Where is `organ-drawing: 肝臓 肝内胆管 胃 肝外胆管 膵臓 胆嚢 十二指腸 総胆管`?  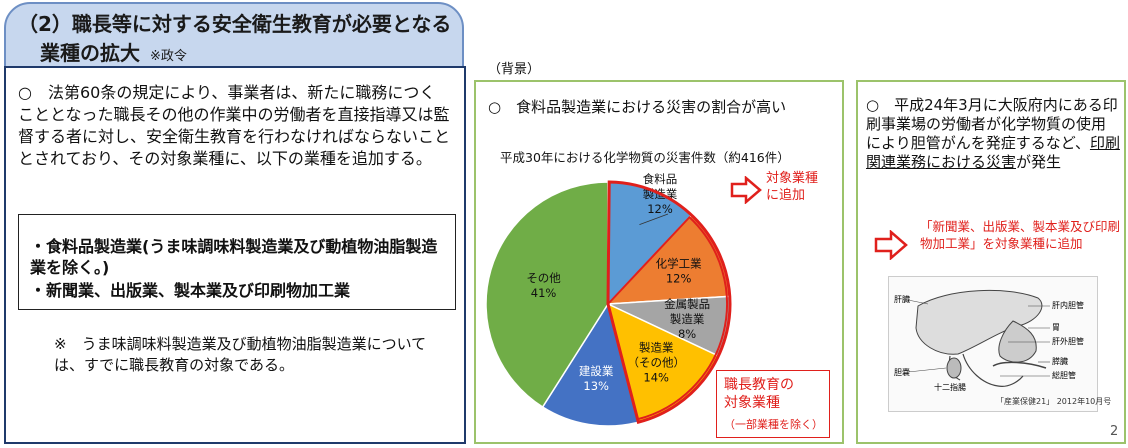
organ-drawing: 肝臓 肝内胆管 胃 肝外胆管 膵臓 胆嚢 十二指腸 総胆管 is located at coordinates (989, 340).